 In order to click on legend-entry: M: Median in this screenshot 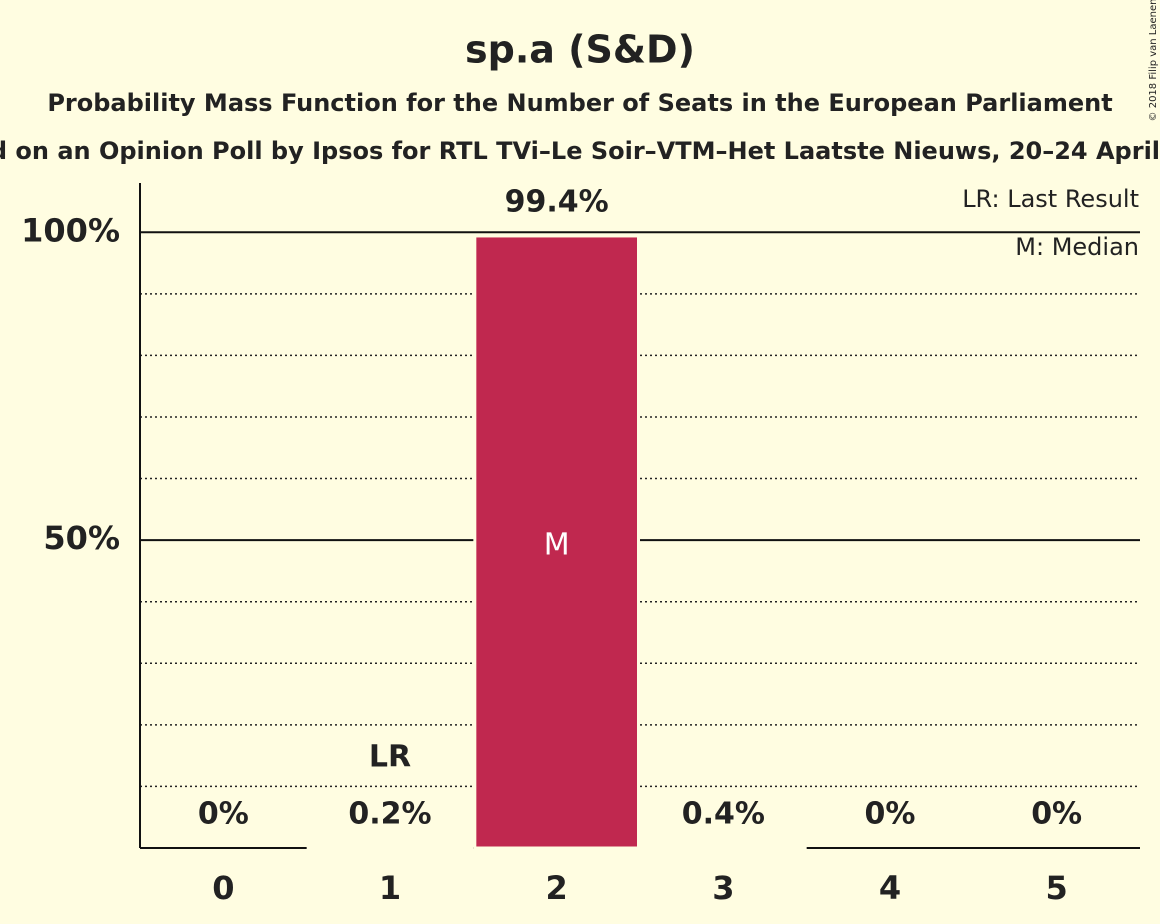, I will do `click(1077, 247)`.